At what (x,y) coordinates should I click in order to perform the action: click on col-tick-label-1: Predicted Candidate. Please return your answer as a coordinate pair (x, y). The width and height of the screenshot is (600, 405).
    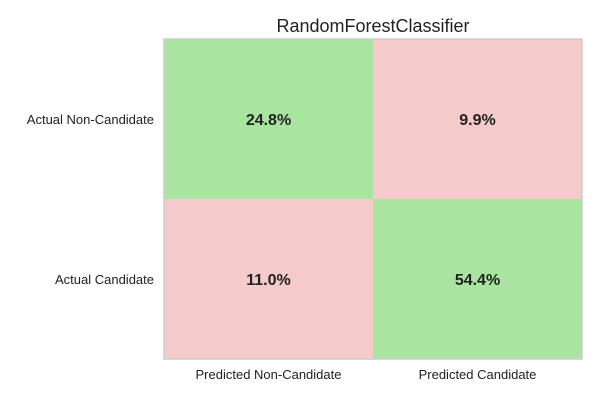
    Looking at the image, I should click on (478, 374).